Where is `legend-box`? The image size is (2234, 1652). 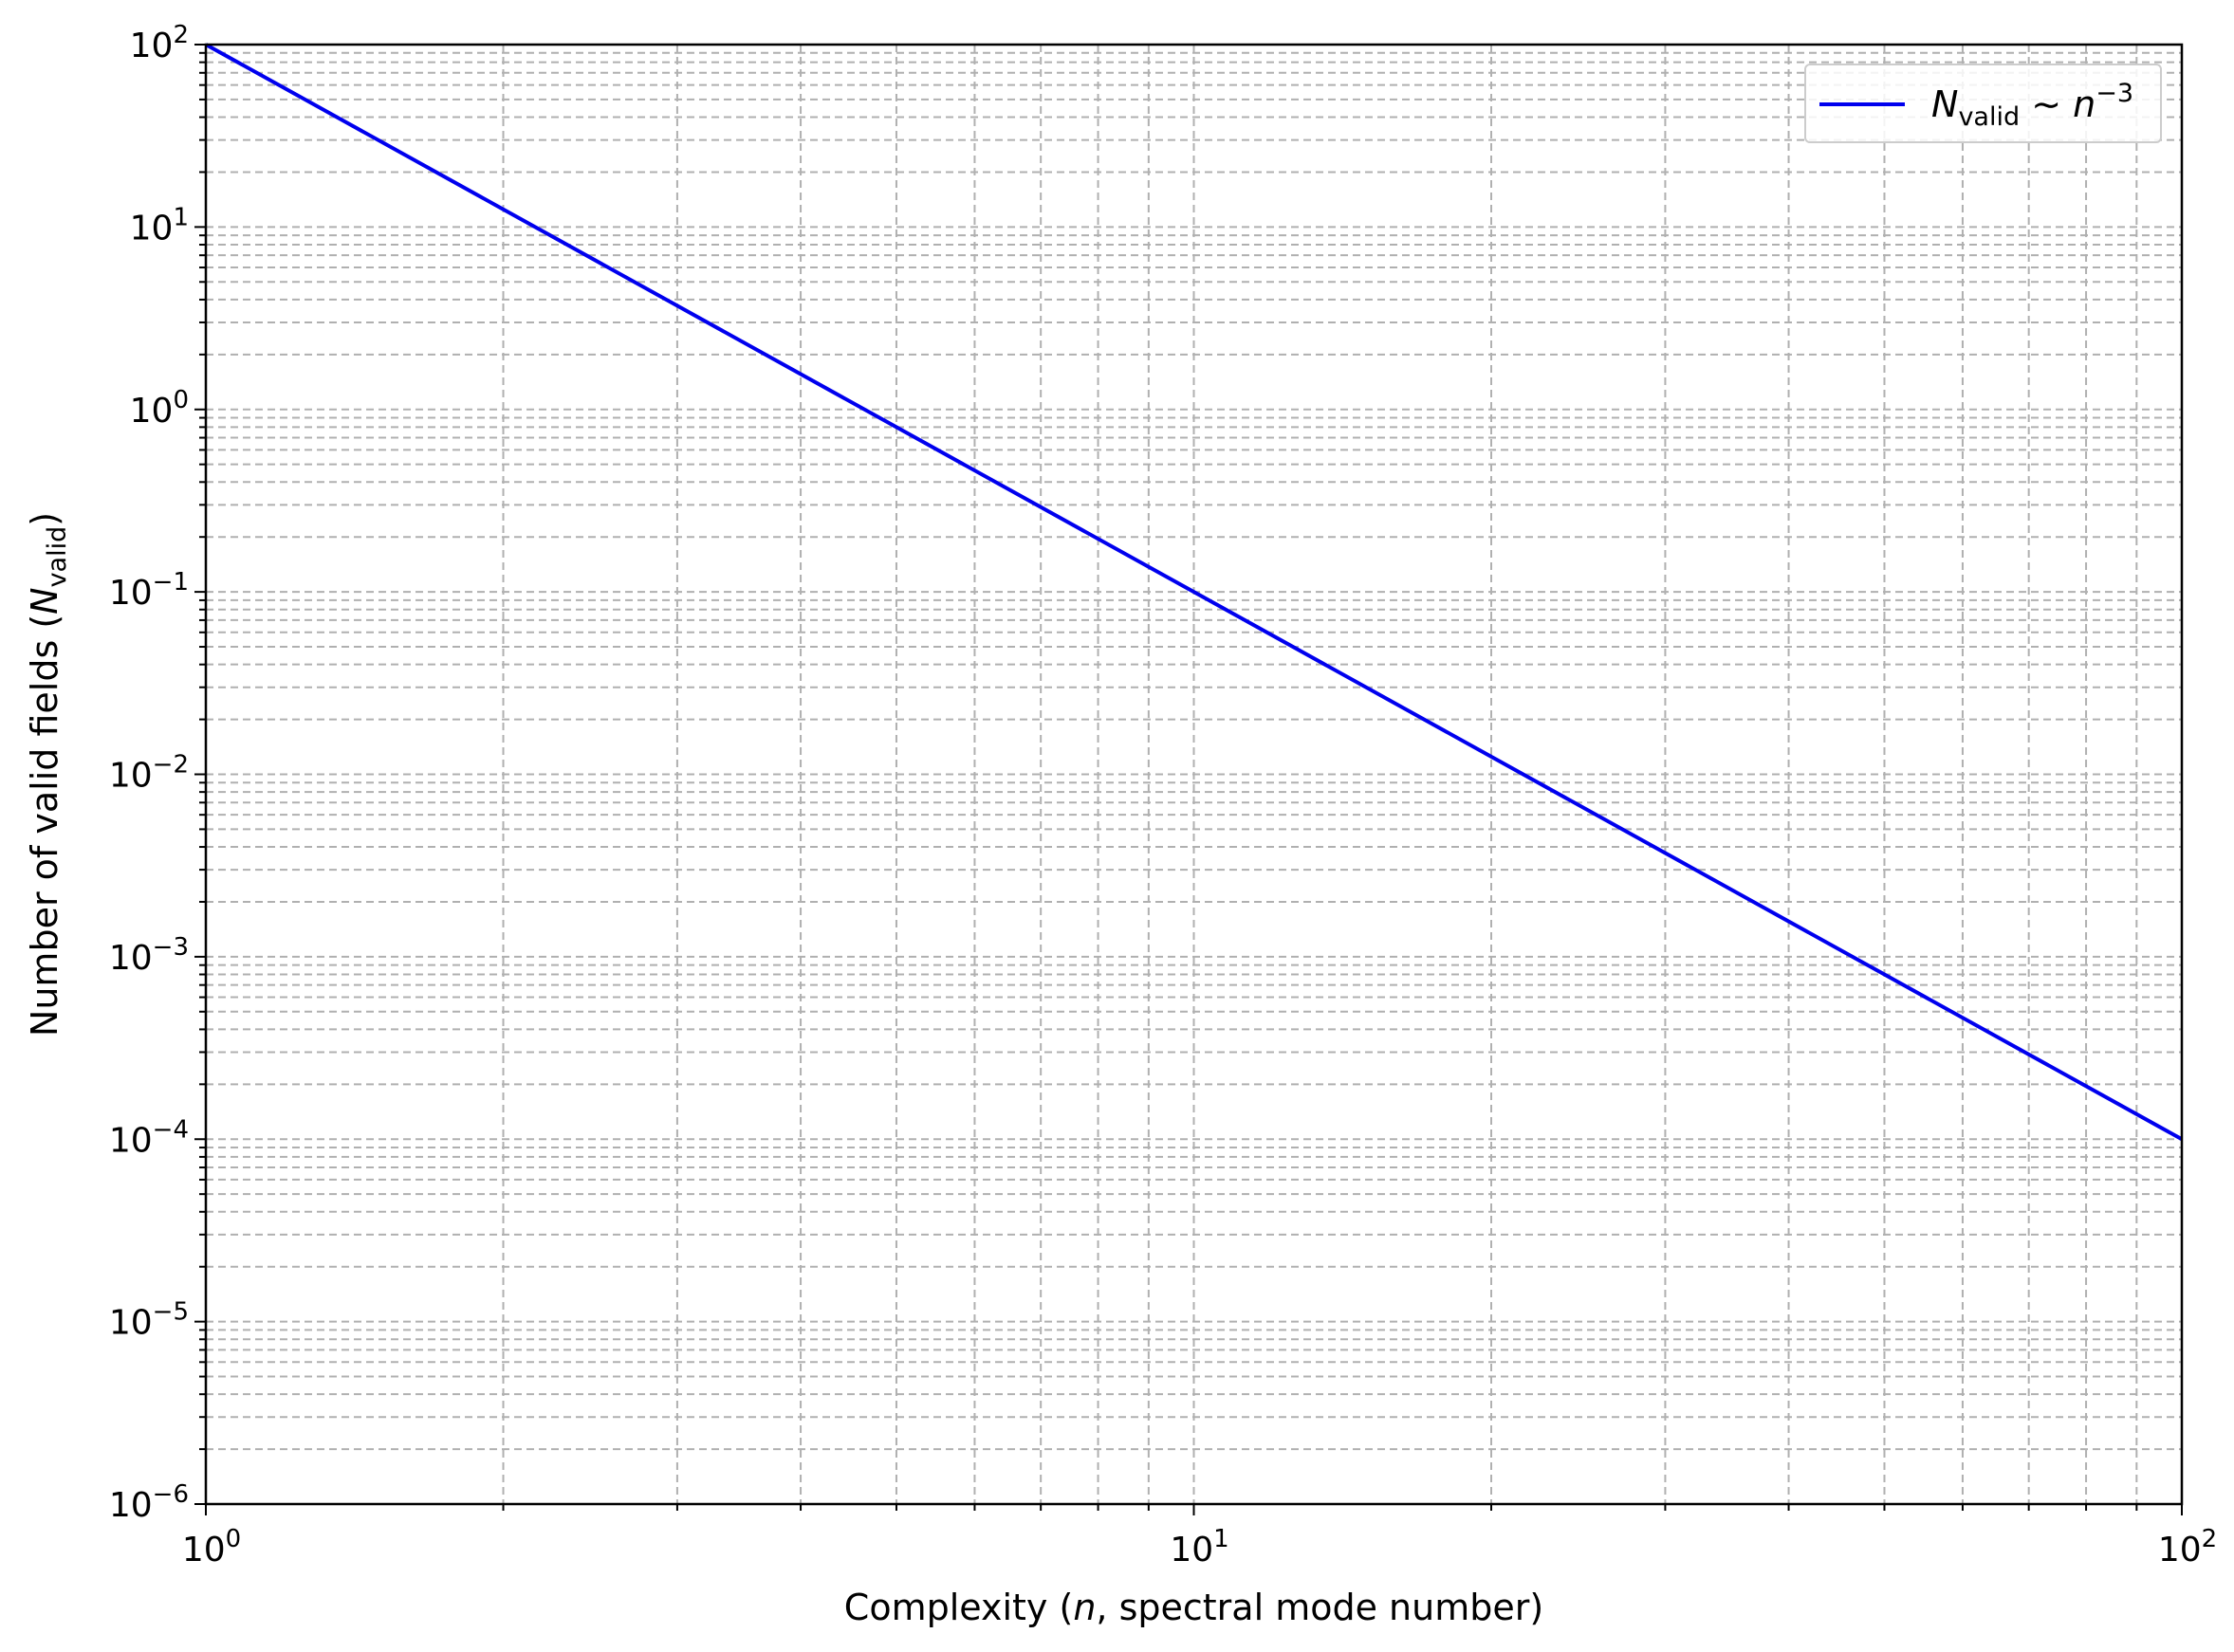
legend-box is located at coordinates (1983, 103).